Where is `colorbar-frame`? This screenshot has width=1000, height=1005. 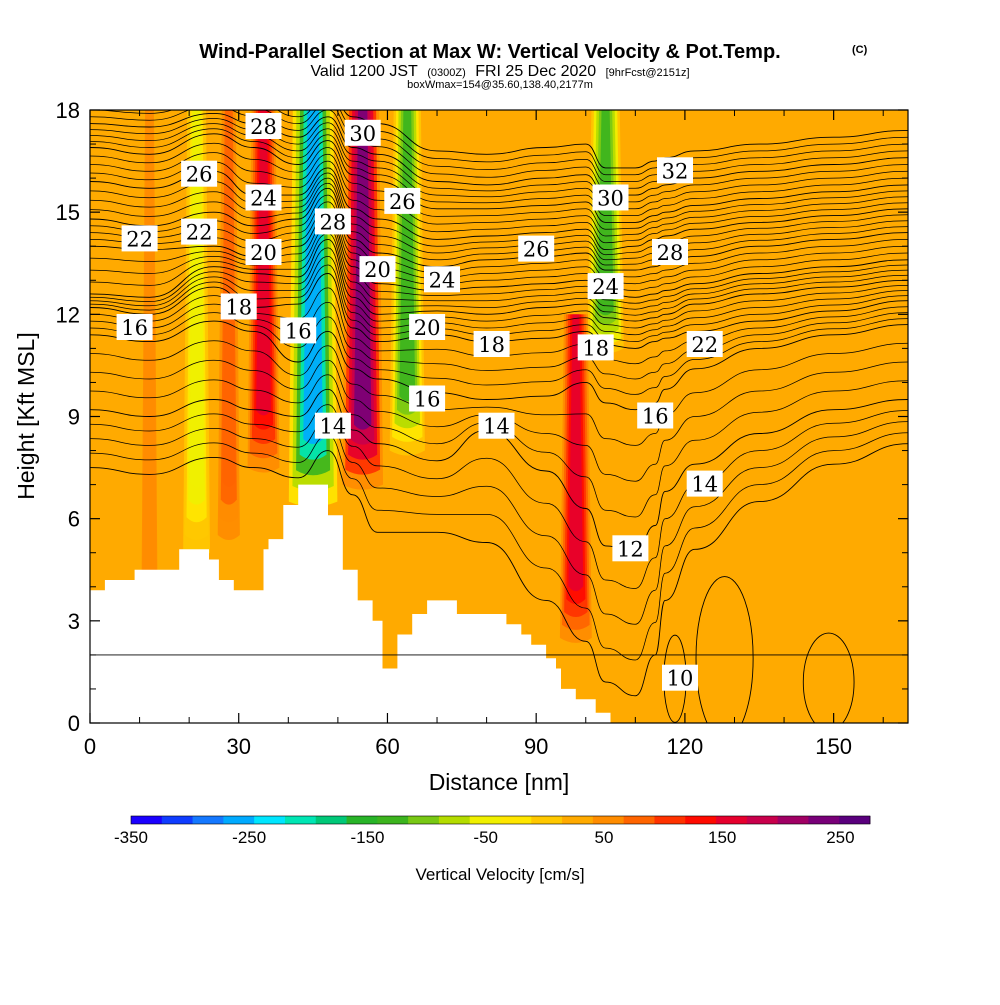
colorbar-frame is located at coordinates (500, 820).